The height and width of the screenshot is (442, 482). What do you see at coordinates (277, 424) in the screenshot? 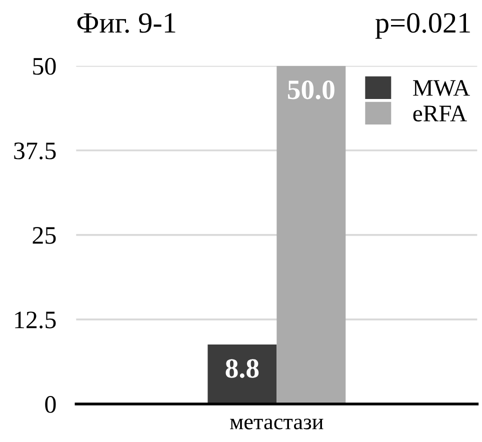
I see `x-tick-label: метастази` at bounding box center [277, 424].